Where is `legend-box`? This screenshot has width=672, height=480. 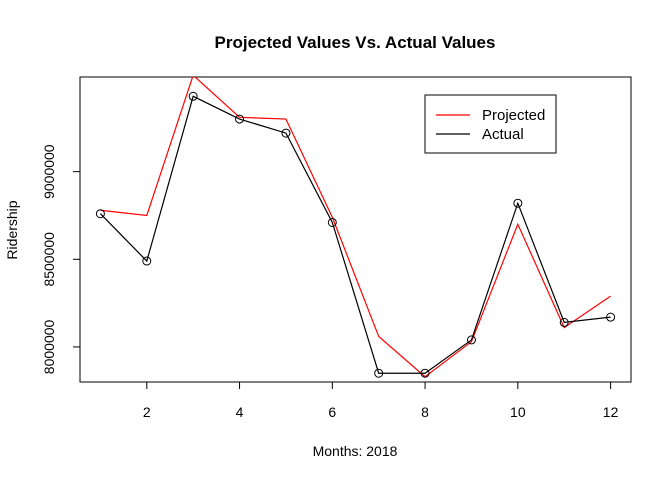
legend-box is located at coordinates (490, 124).